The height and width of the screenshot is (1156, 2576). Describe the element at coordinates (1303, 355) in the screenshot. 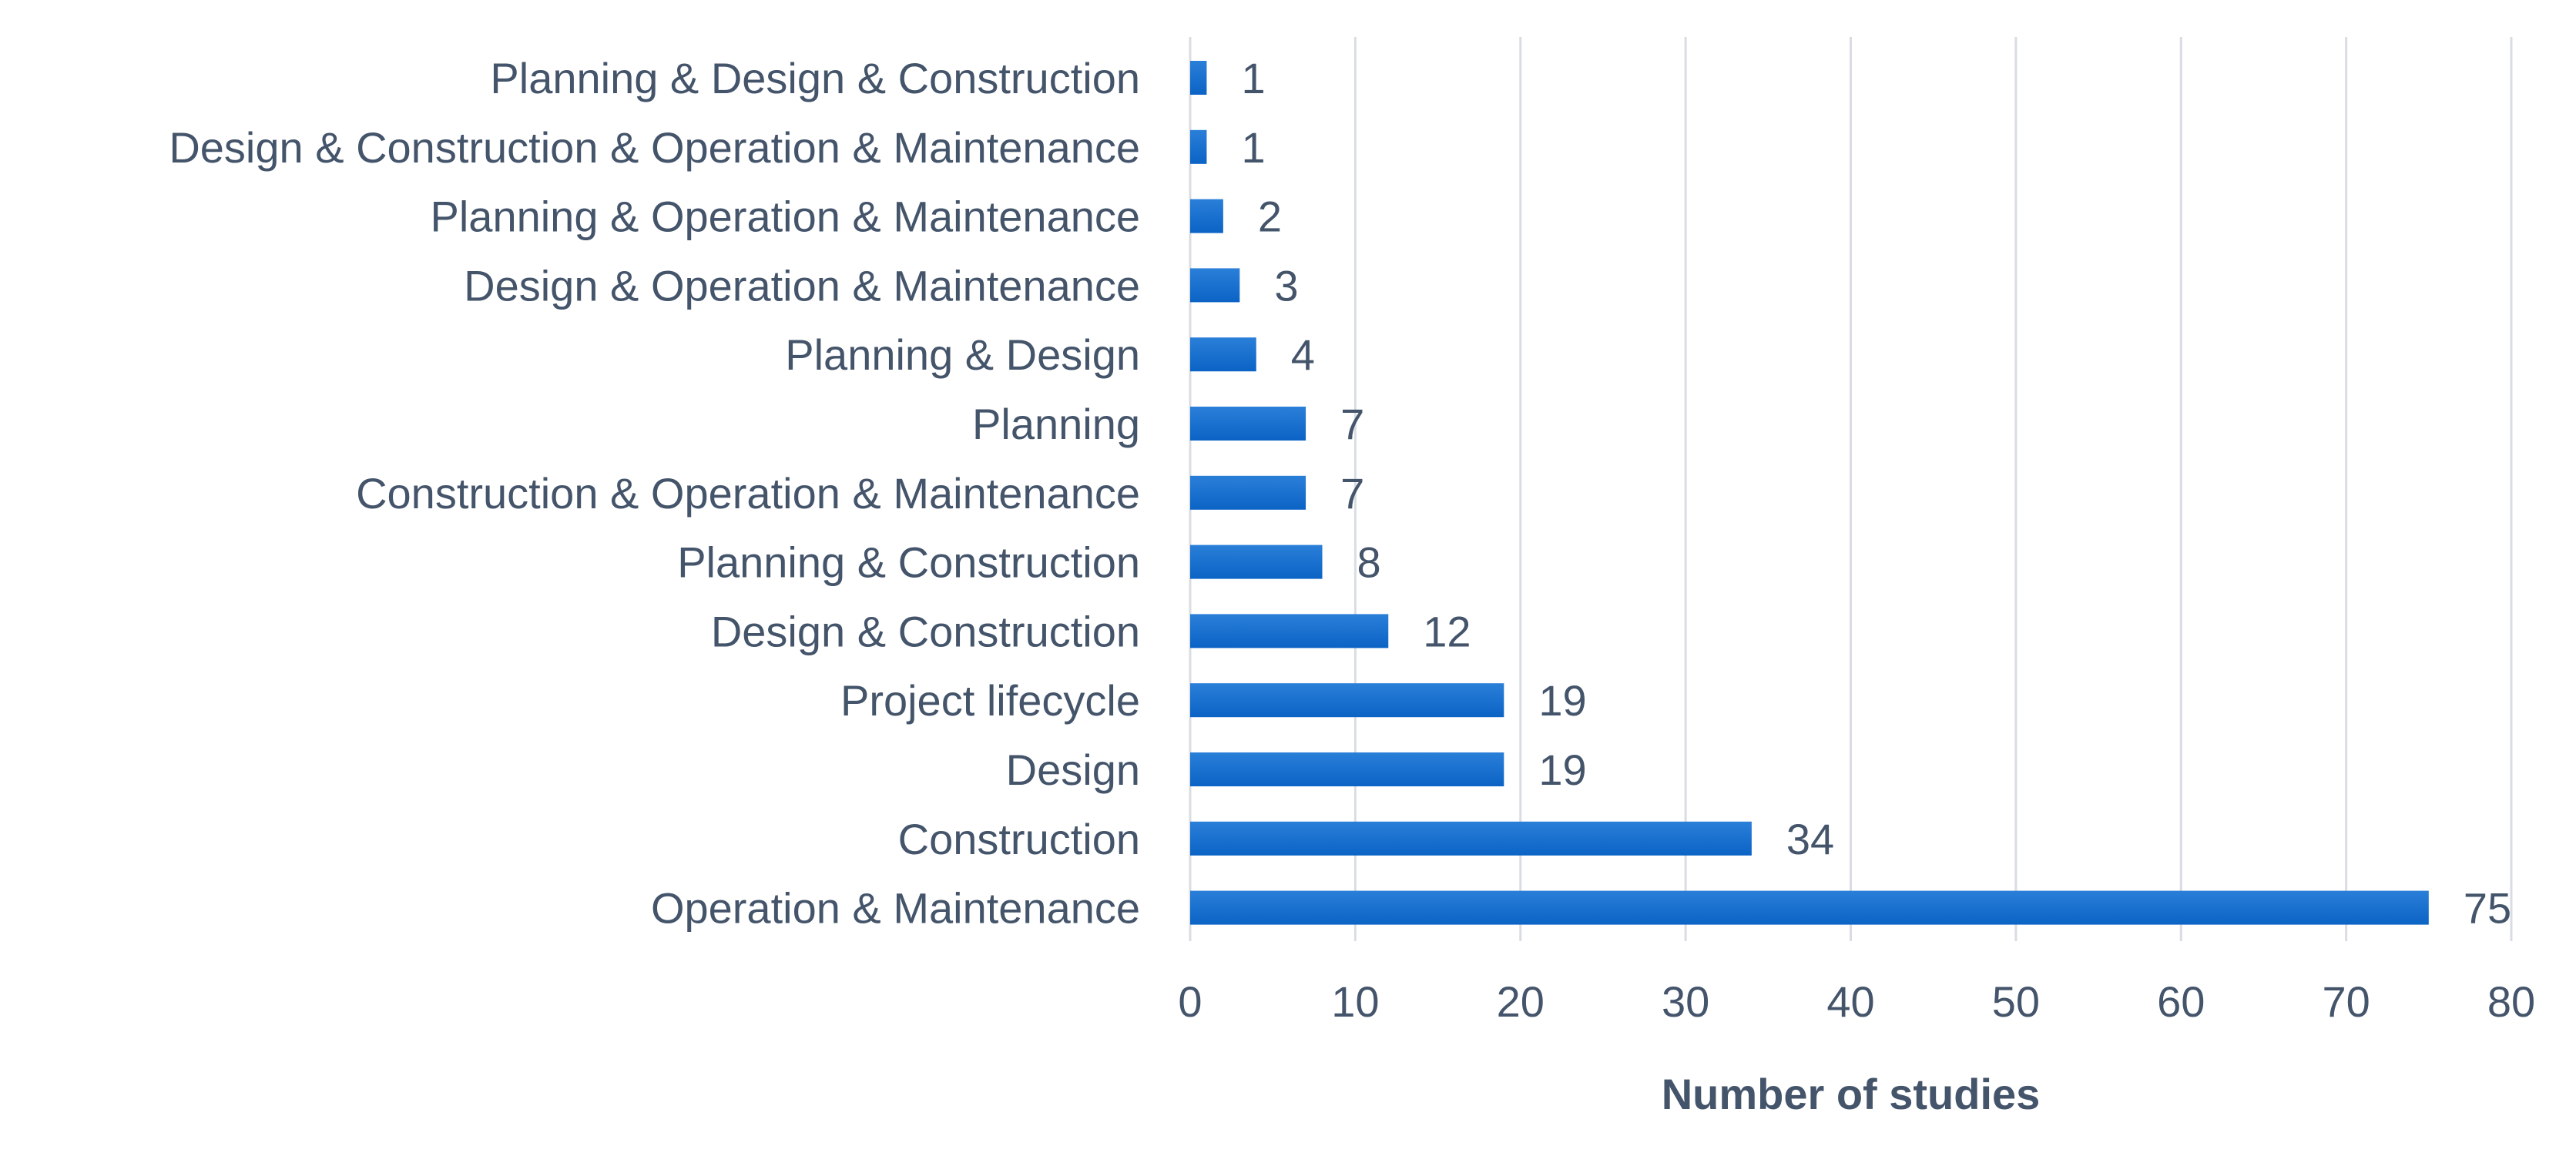

I see `bar-value-label: 4` at that location.